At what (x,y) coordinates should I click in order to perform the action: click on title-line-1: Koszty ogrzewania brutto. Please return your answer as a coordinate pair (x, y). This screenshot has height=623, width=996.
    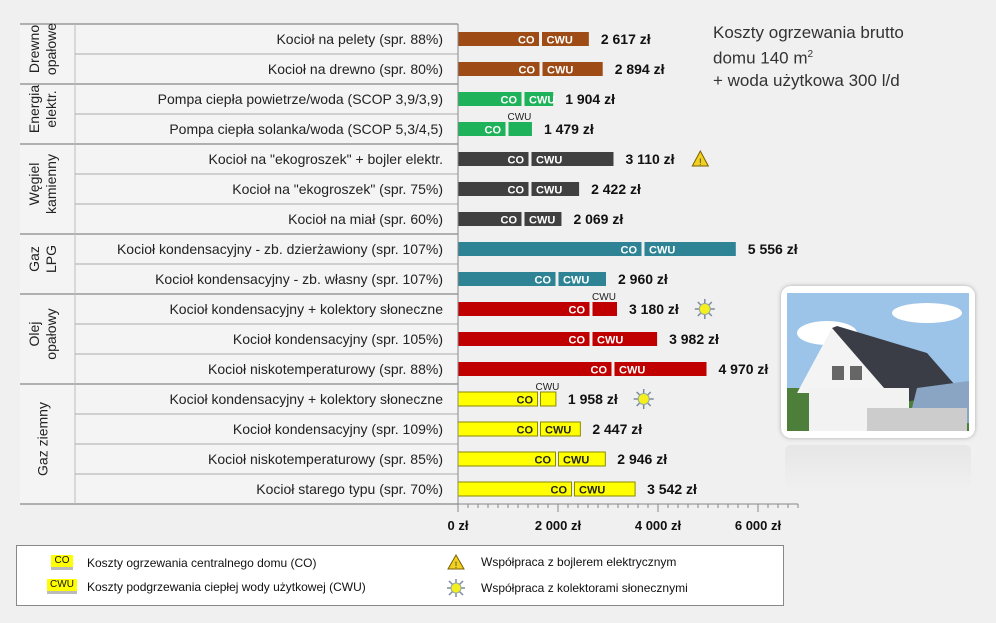
    Looking at the image, I should click on (808, 32).